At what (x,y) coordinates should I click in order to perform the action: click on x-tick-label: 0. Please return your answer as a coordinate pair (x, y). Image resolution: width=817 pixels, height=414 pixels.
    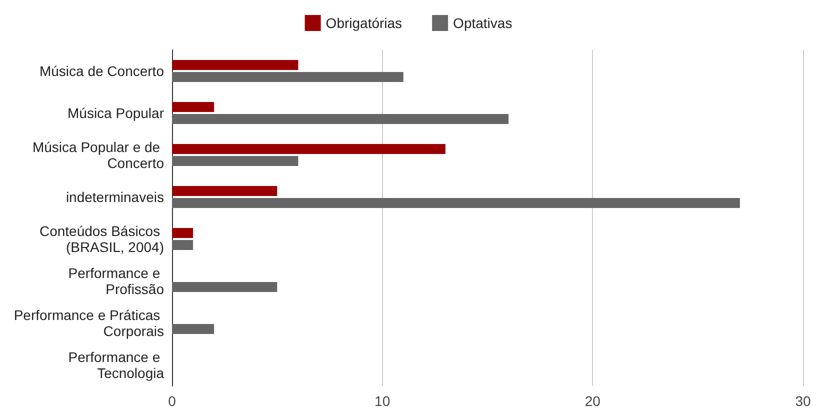
    Looking at the image, I should click on (172, 401).